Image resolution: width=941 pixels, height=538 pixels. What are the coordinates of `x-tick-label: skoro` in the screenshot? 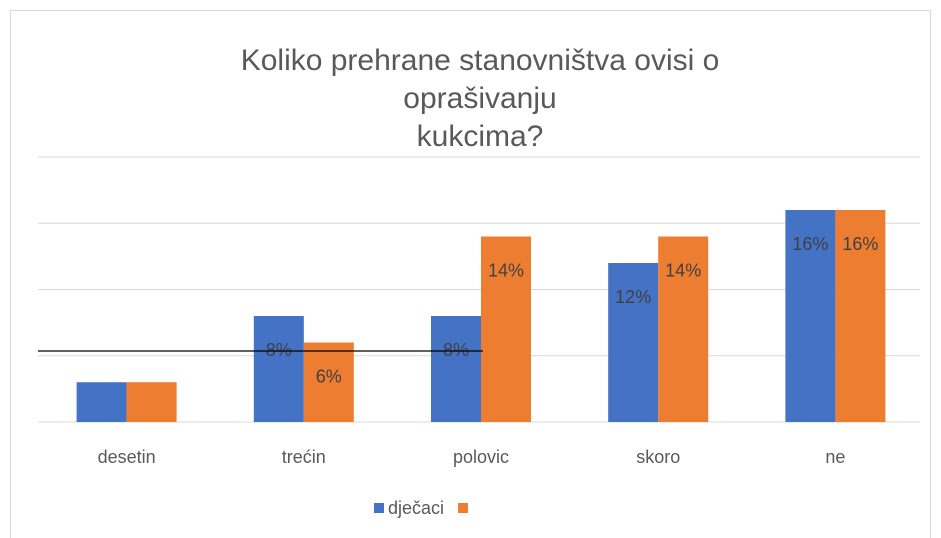 It's located at (658, 457).